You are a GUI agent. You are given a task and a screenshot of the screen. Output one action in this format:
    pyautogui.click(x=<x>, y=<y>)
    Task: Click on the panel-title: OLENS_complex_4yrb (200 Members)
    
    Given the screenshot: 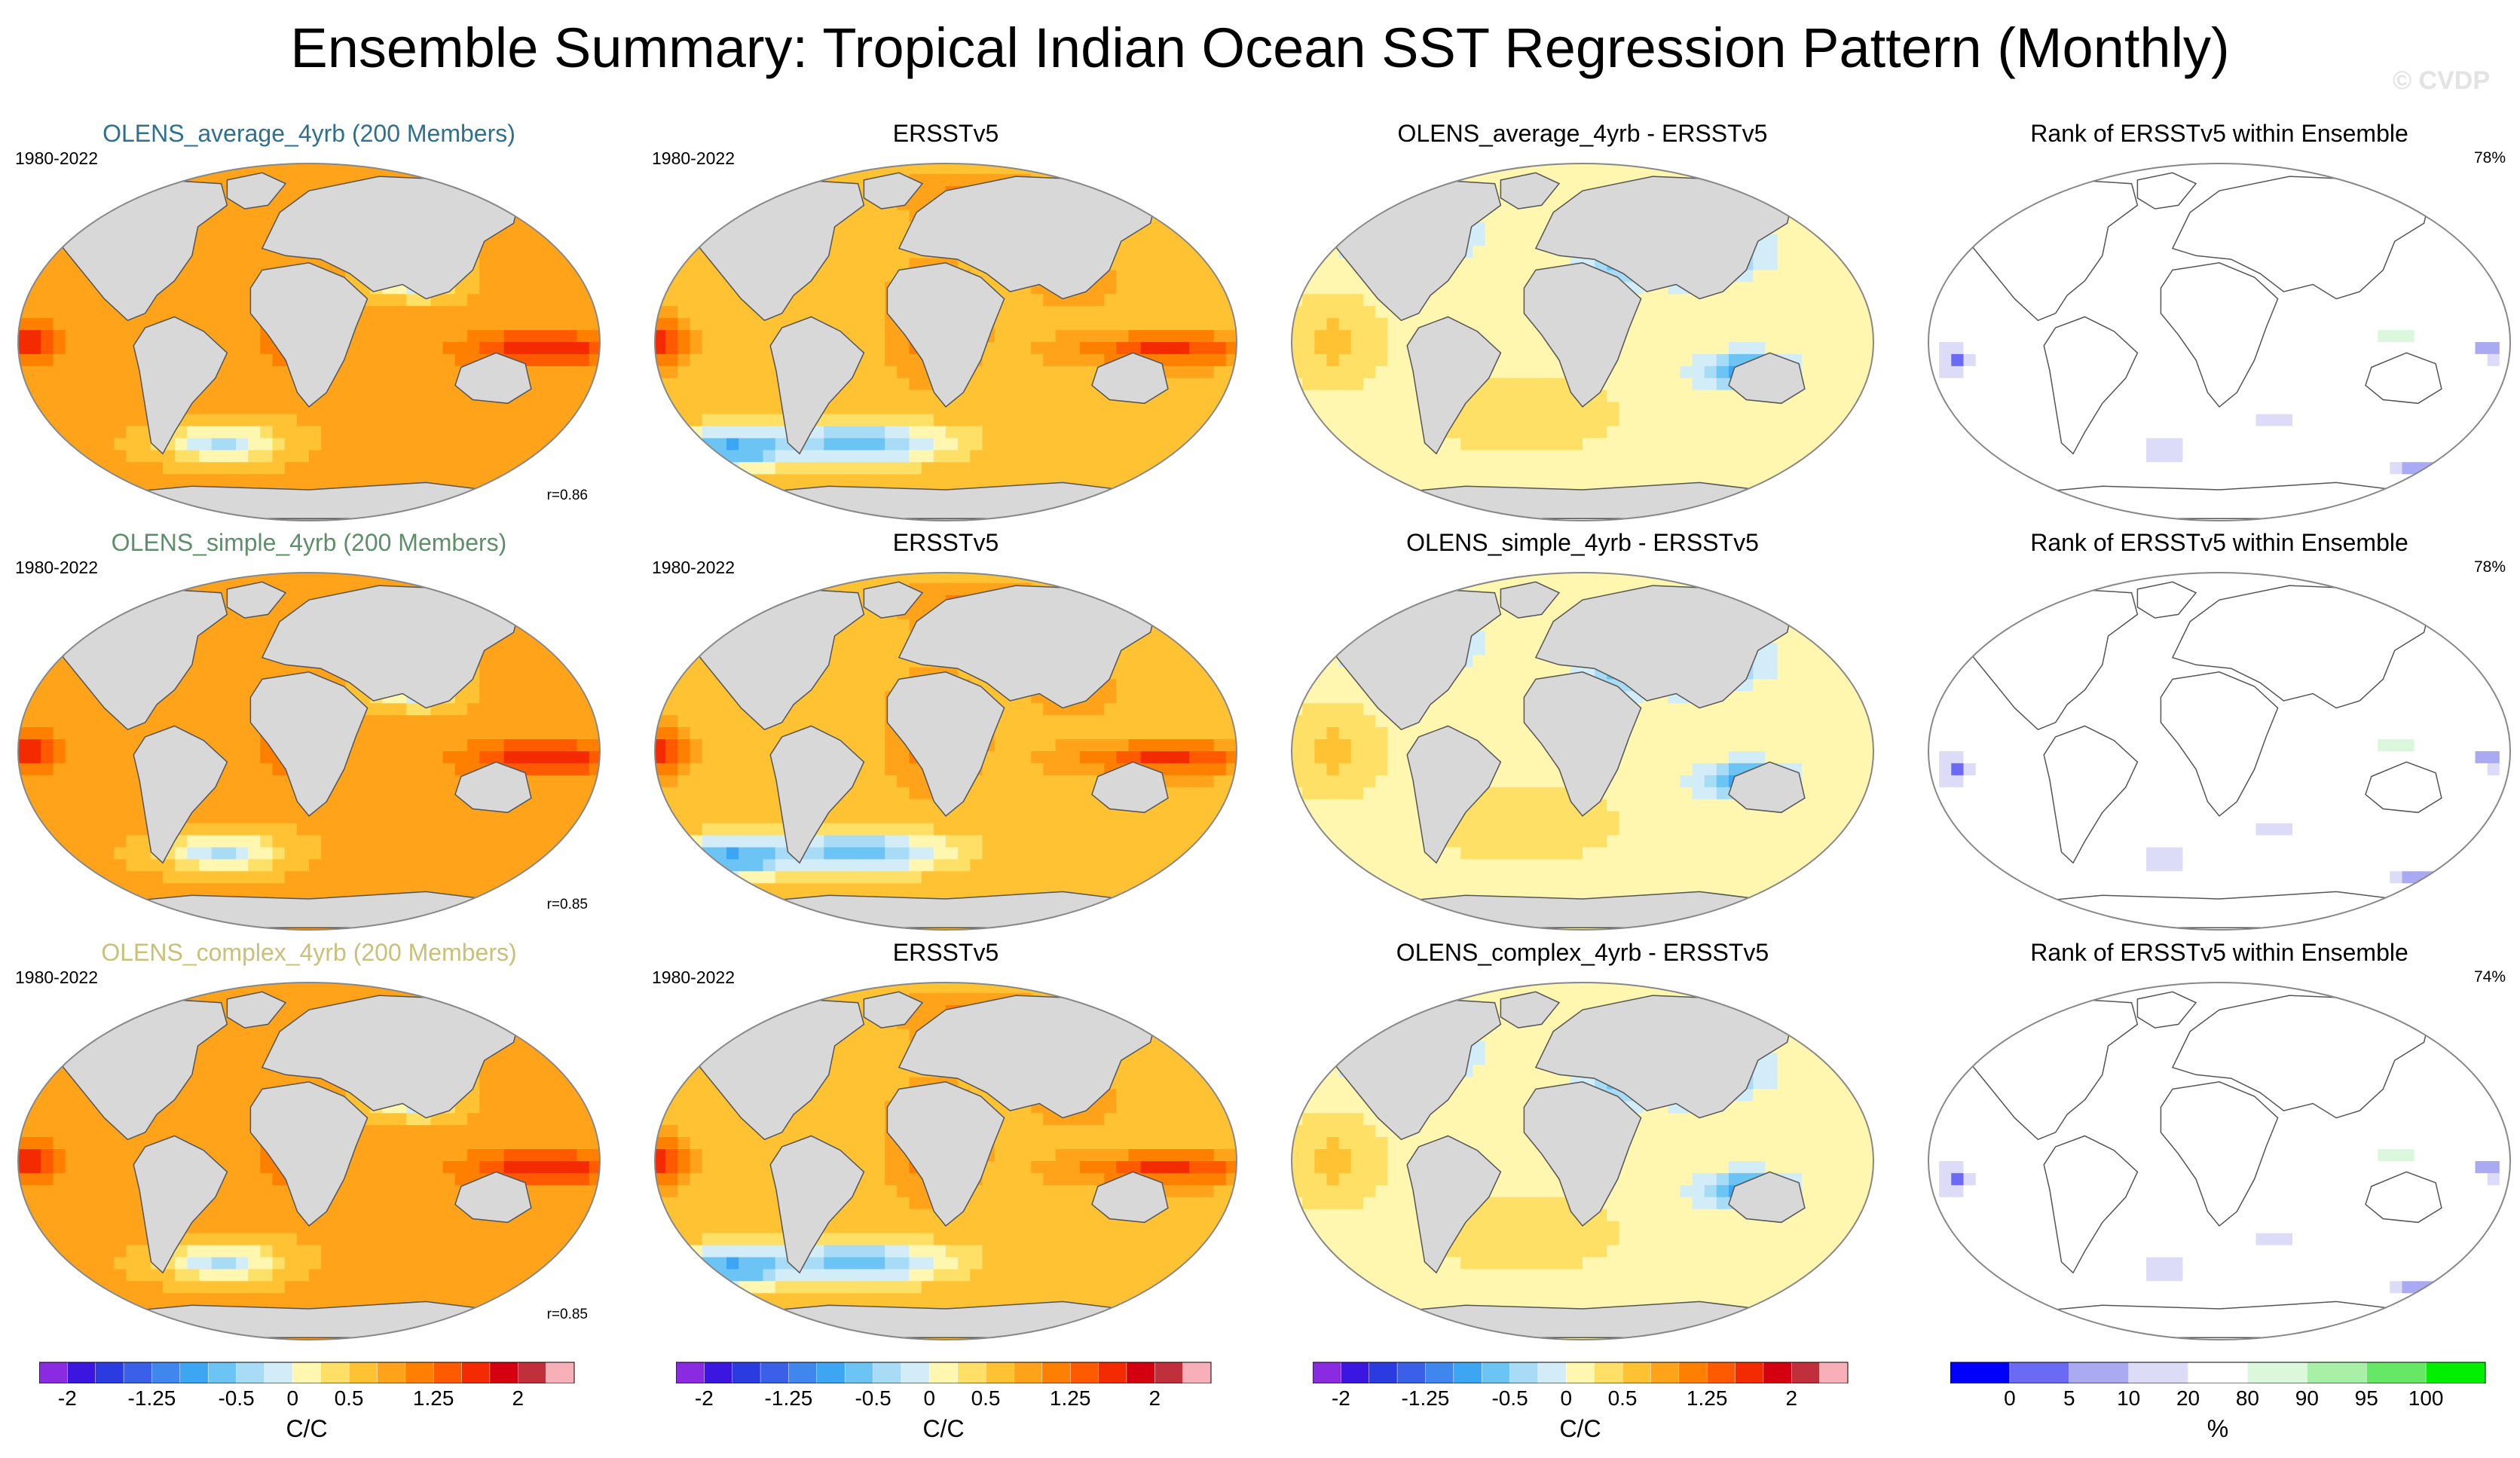 What is the action you would take?
    pyautogui.click(x=309, y=952)
    